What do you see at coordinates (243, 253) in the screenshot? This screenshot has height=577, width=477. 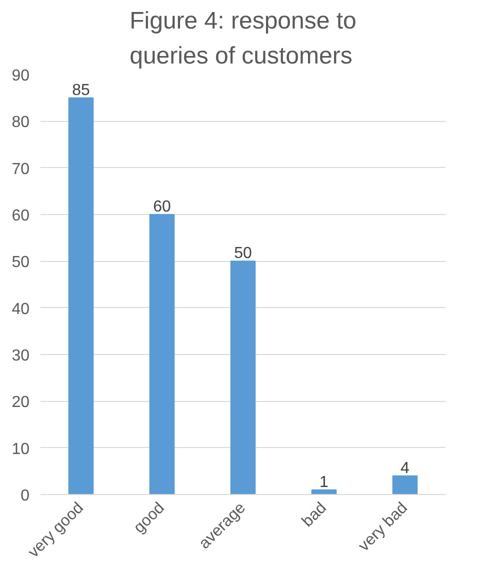 I see `data-label: 50` at bounding box center [243, 253].